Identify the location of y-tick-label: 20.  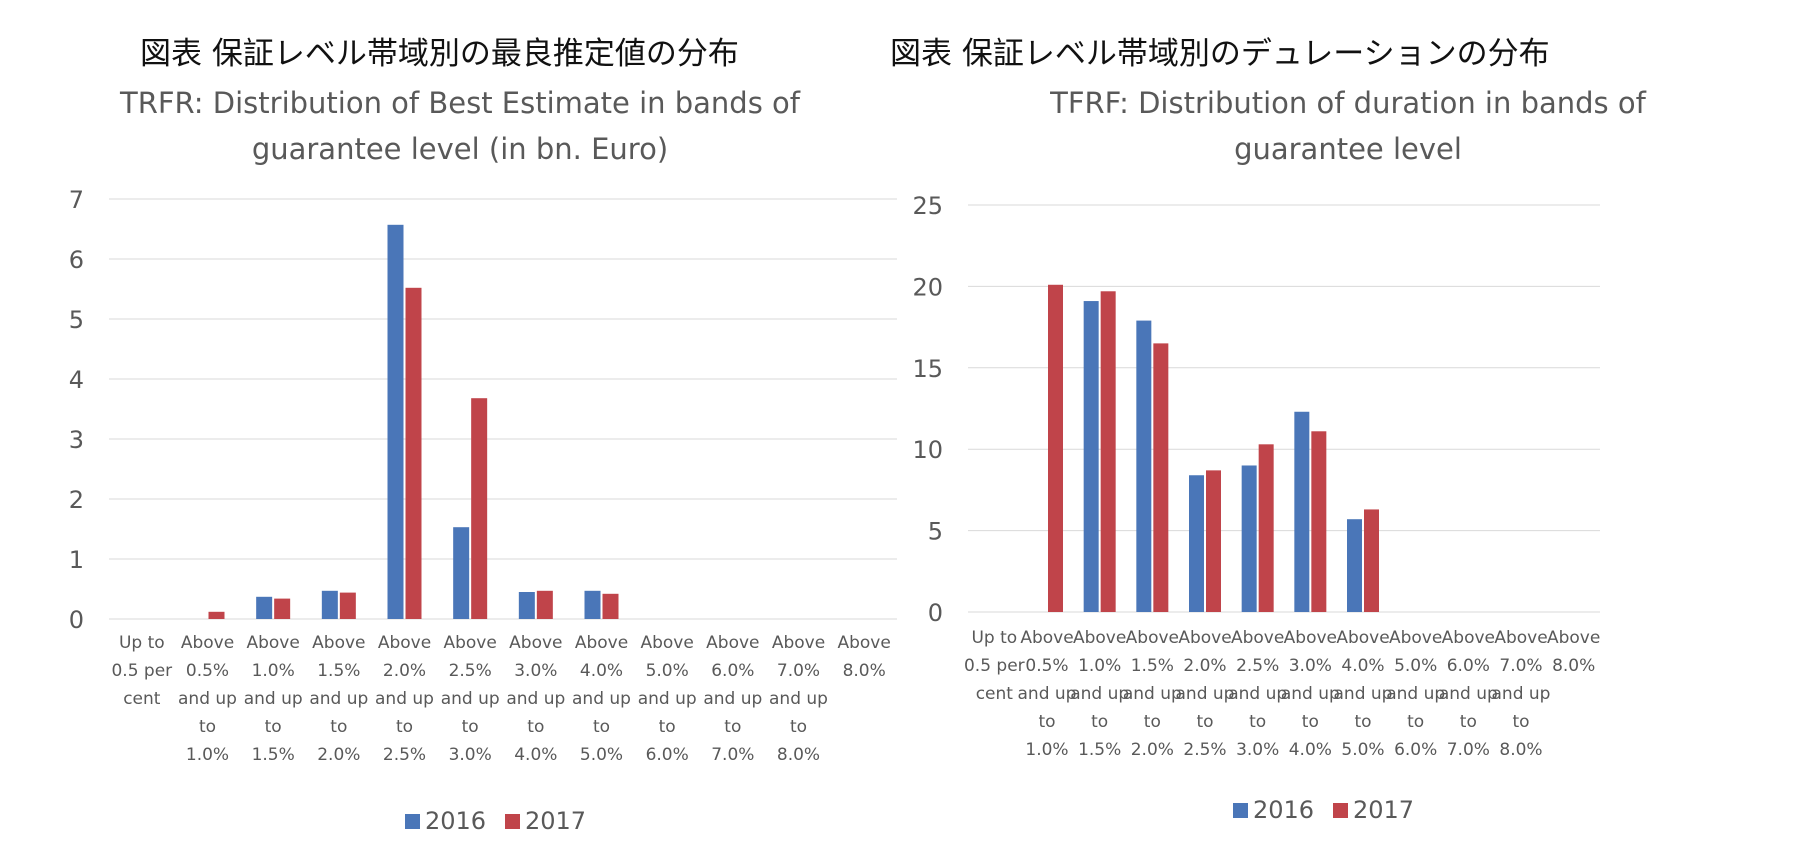
(927, 287).